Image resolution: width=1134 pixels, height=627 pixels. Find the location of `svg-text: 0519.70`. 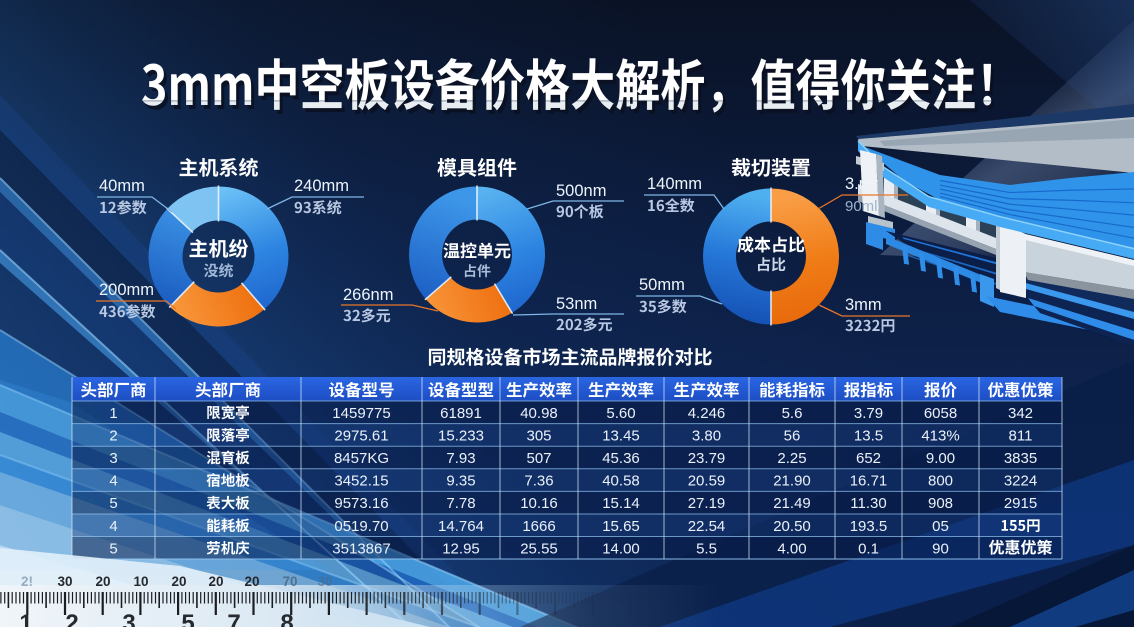

svg-text: 0519.70 is located at coordinates (361, 526).